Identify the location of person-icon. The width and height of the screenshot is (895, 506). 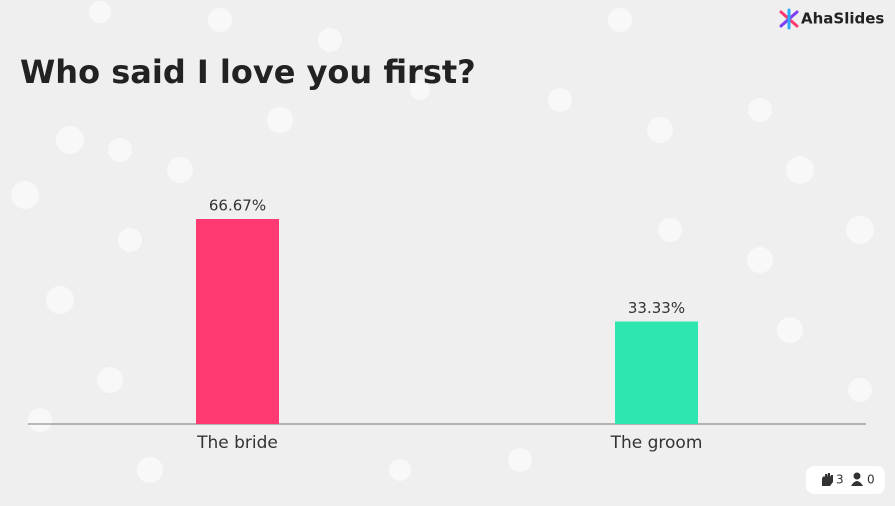
(857, 476).